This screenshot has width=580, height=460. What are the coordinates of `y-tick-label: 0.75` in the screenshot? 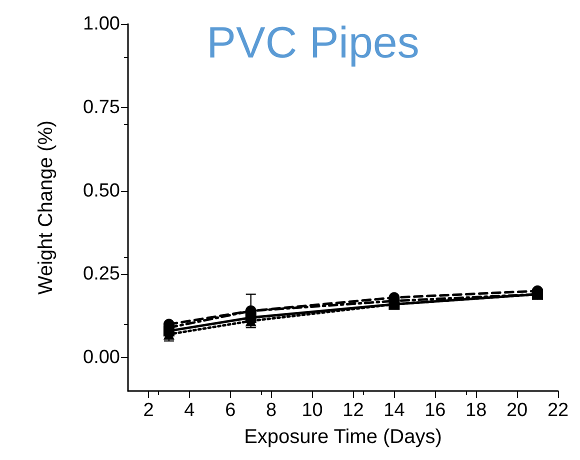 It's located at (101, 107).